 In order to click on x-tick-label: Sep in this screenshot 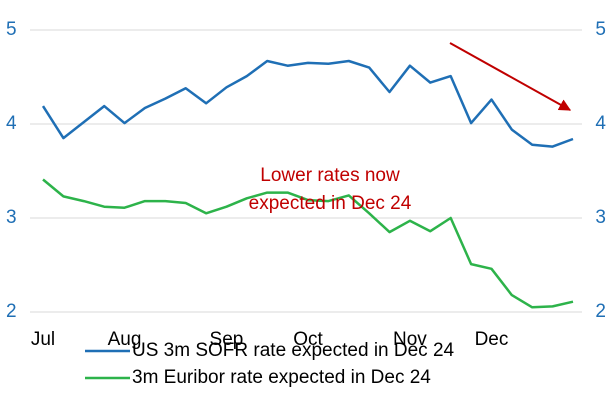, I will do `click(227, 339)`.